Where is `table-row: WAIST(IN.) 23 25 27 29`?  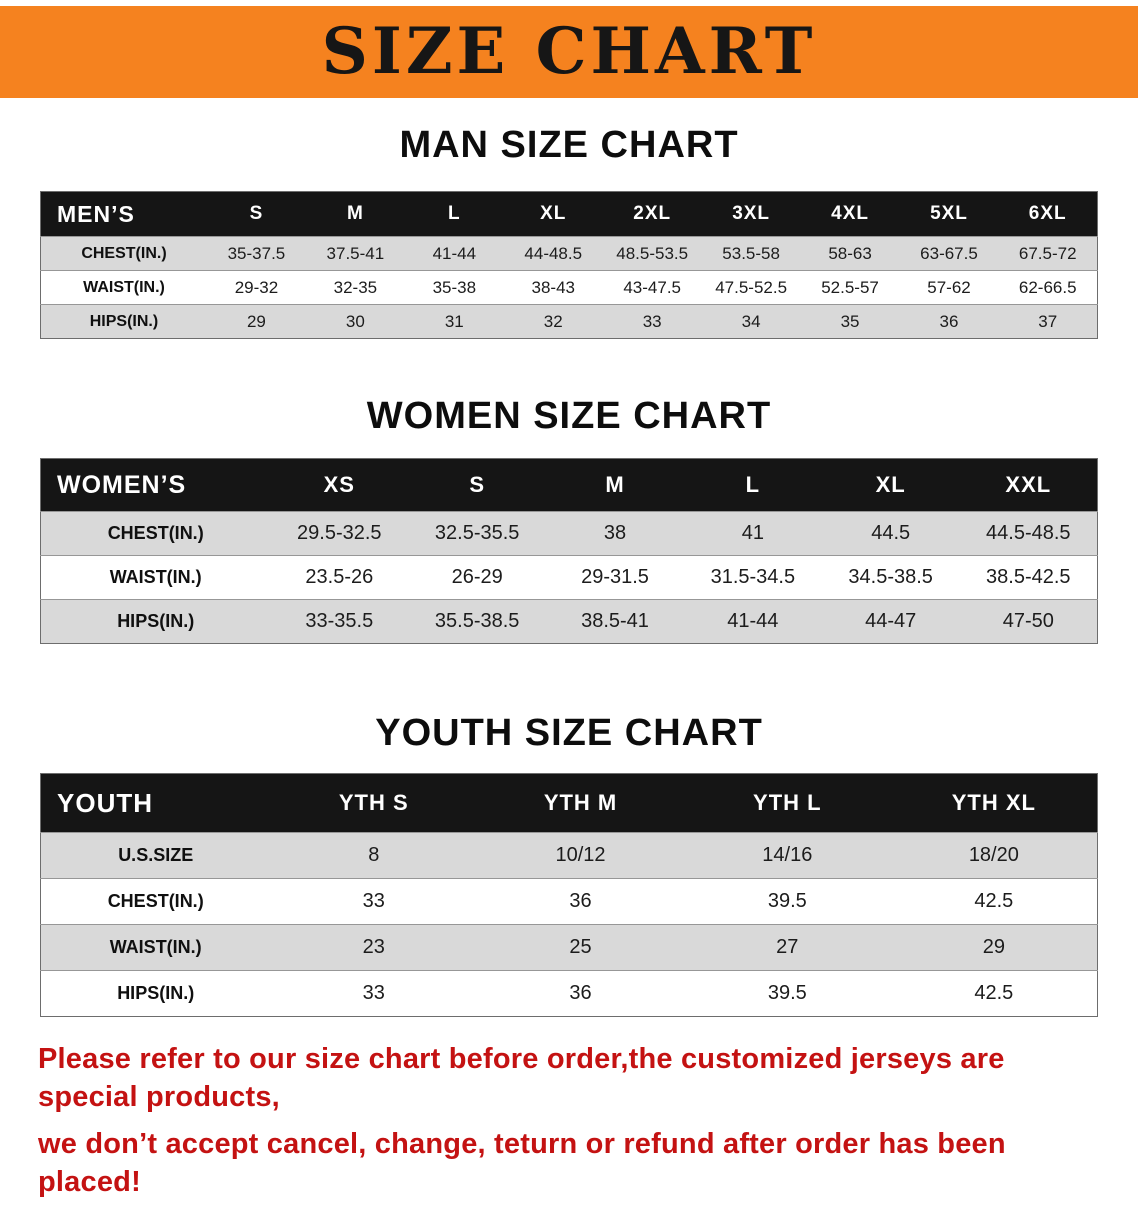
table-row: WAIST(IN.) 23 25 27 29 is located at coordinates (569, 947).